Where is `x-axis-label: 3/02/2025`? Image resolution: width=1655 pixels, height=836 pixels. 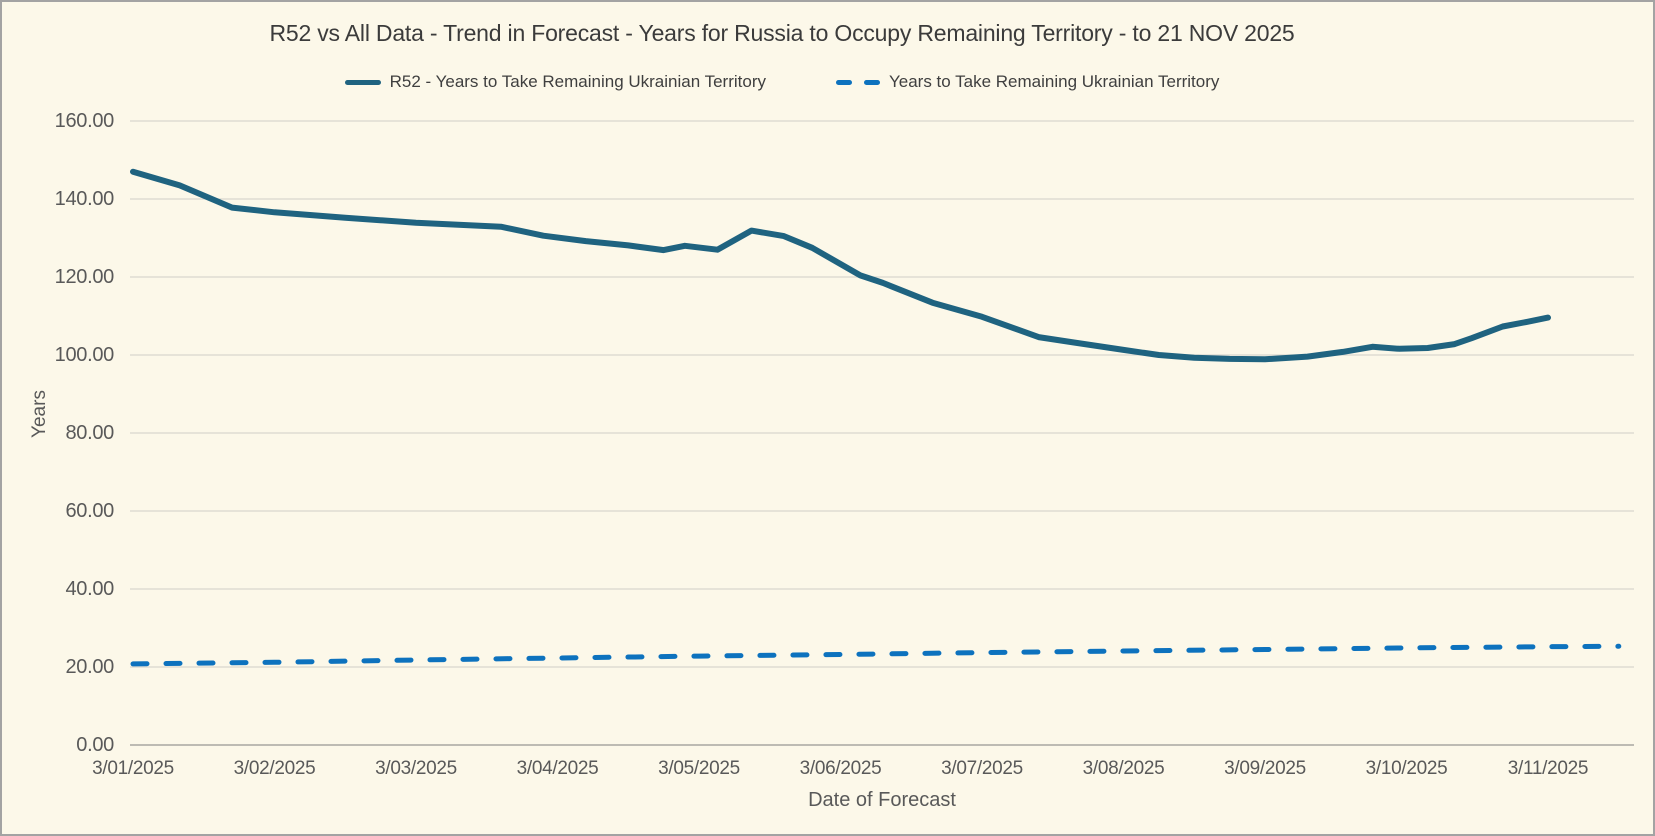
x-axis-label: 3/02/2025 is located at coordinates (274, 768).